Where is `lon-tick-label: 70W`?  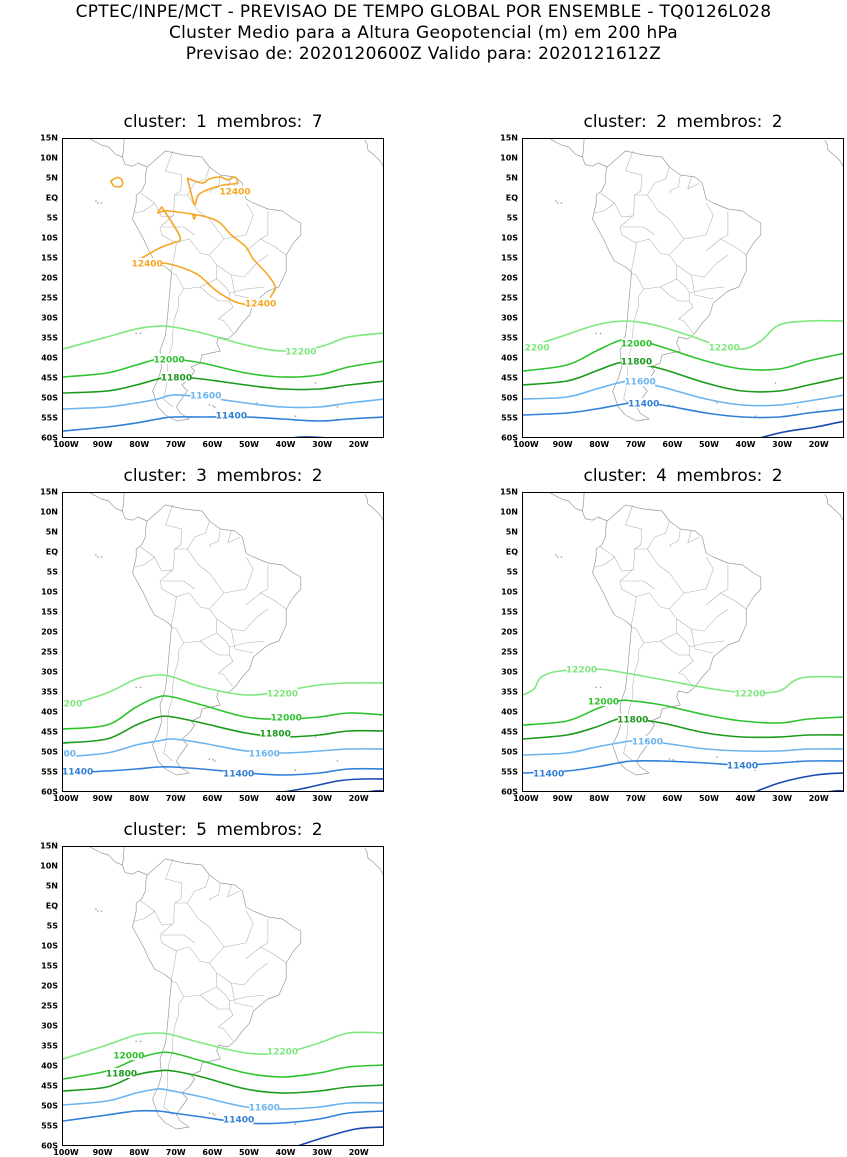
lon-tick-label: 70W is located at coordinates (175, 444).